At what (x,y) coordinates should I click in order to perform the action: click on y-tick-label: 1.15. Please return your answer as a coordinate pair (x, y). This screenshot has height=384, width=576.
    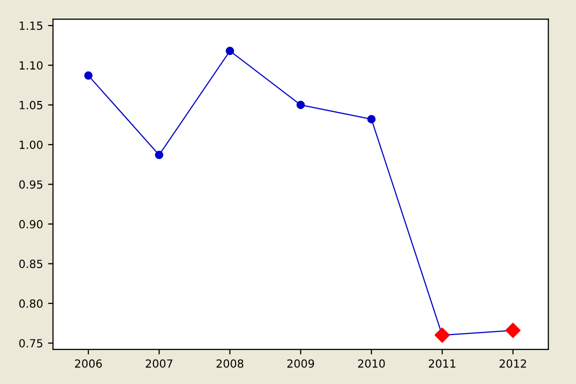
    Looking at the image, I should click on (31, 26).